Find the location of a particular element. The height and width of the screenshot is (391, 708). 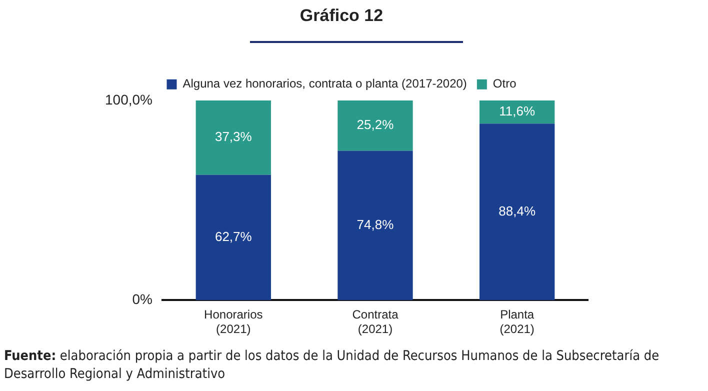

y-tick-label: 0% is located at coordinates (142, 299).